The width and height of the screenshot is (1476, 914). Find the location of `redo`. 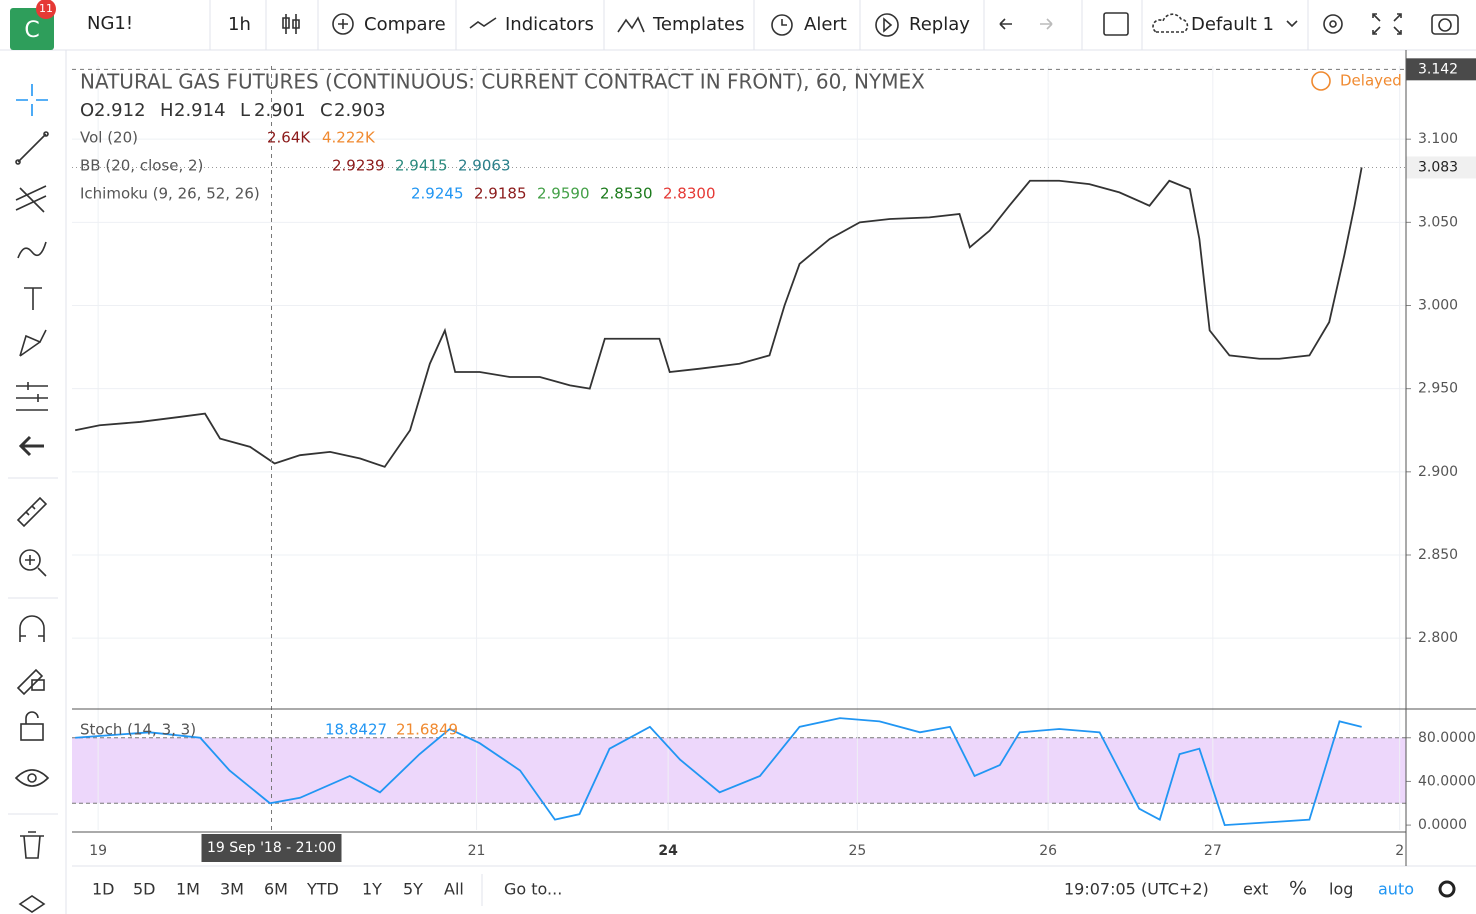

redo is located at coordinates (1046, 24).